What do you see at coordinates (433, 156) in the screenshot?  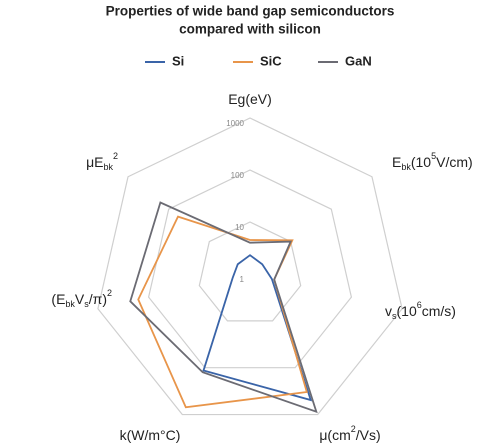 I see `axis-label-part: 5` at bounding box center [433, 156].